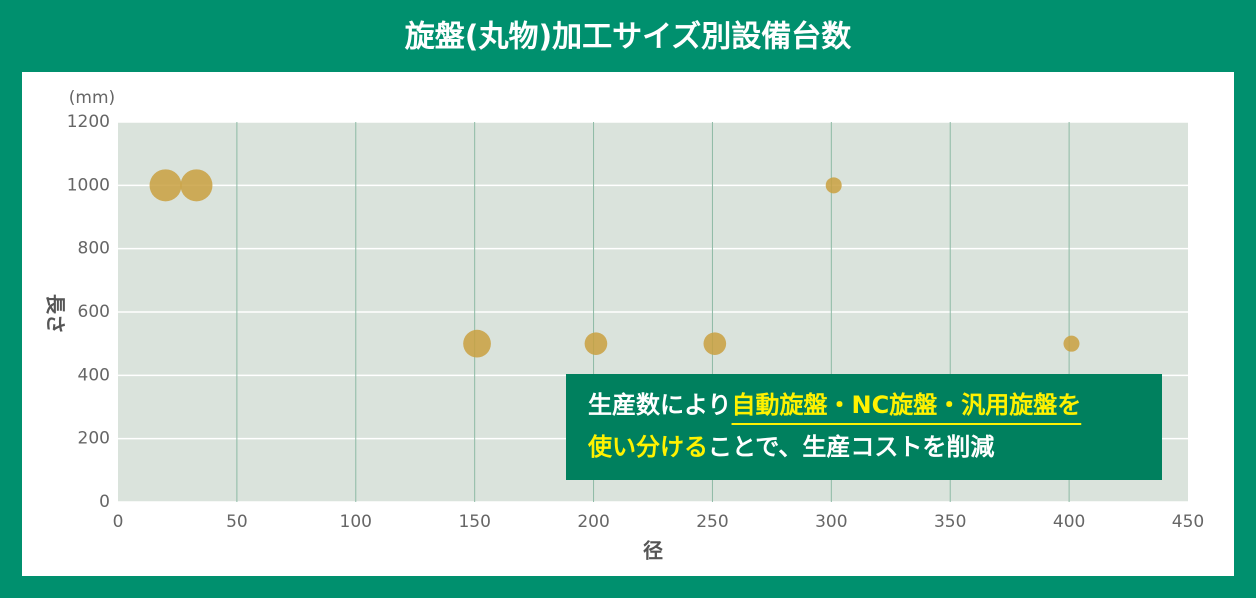 The width and height of the screenshot is (1256, 602). Describe the element at coordinates (1188, 522) in the screenshot. I see `x-tick-label: 450` at that location.